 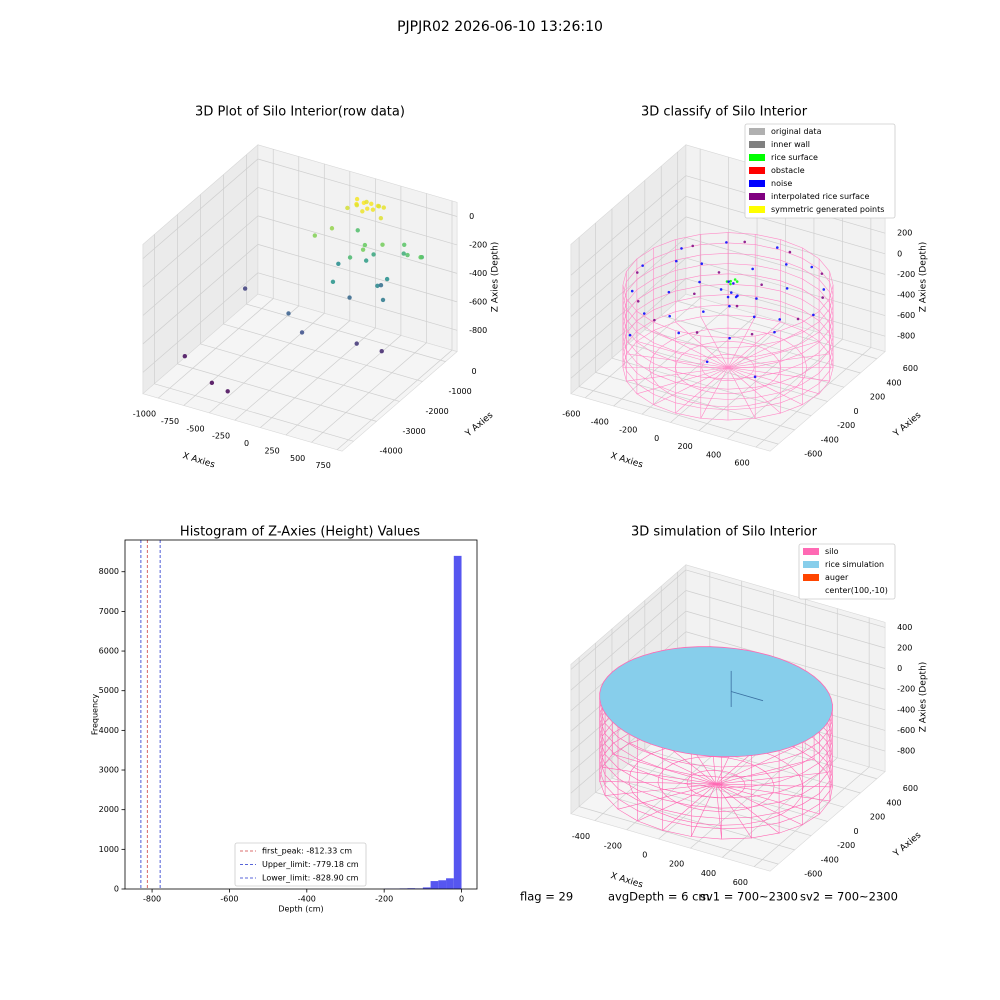 I want to click on y-tick-label: 6000, so click(x=109, y=651).